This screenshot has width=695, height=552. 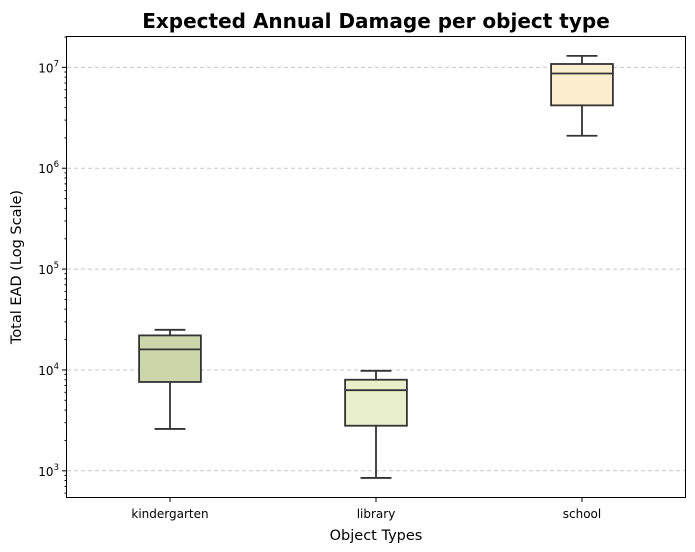 I want to click on y-axis-label: Total EAD (Log Scale), so click(x=17, y=267).